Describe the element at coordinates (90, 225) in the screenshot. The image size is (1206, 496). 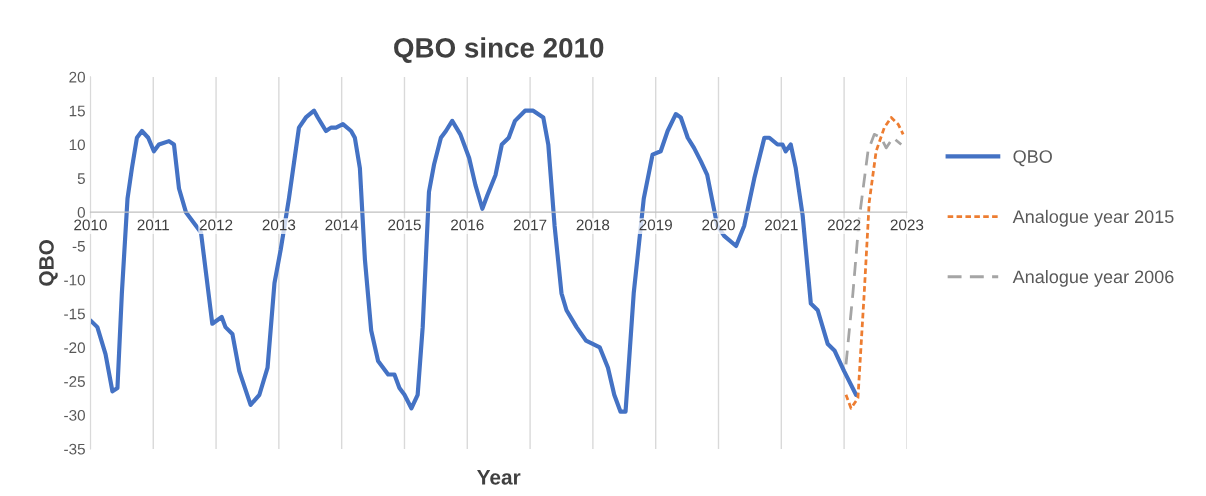
I see `x-tick-label: 2010` at that location.